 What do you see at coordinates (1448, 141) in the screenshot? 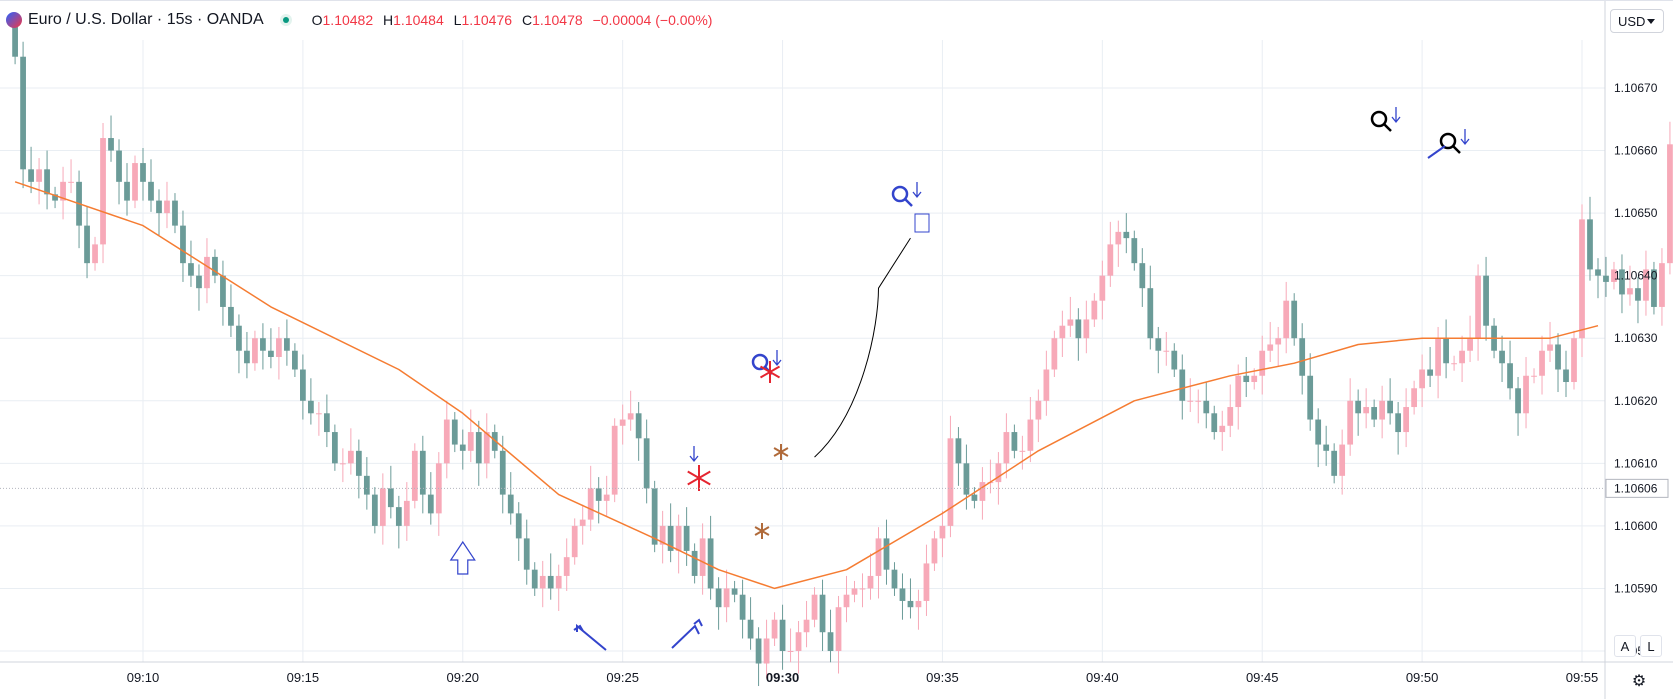
I see `magnifier-icon` at bounding box center [1448, 141].